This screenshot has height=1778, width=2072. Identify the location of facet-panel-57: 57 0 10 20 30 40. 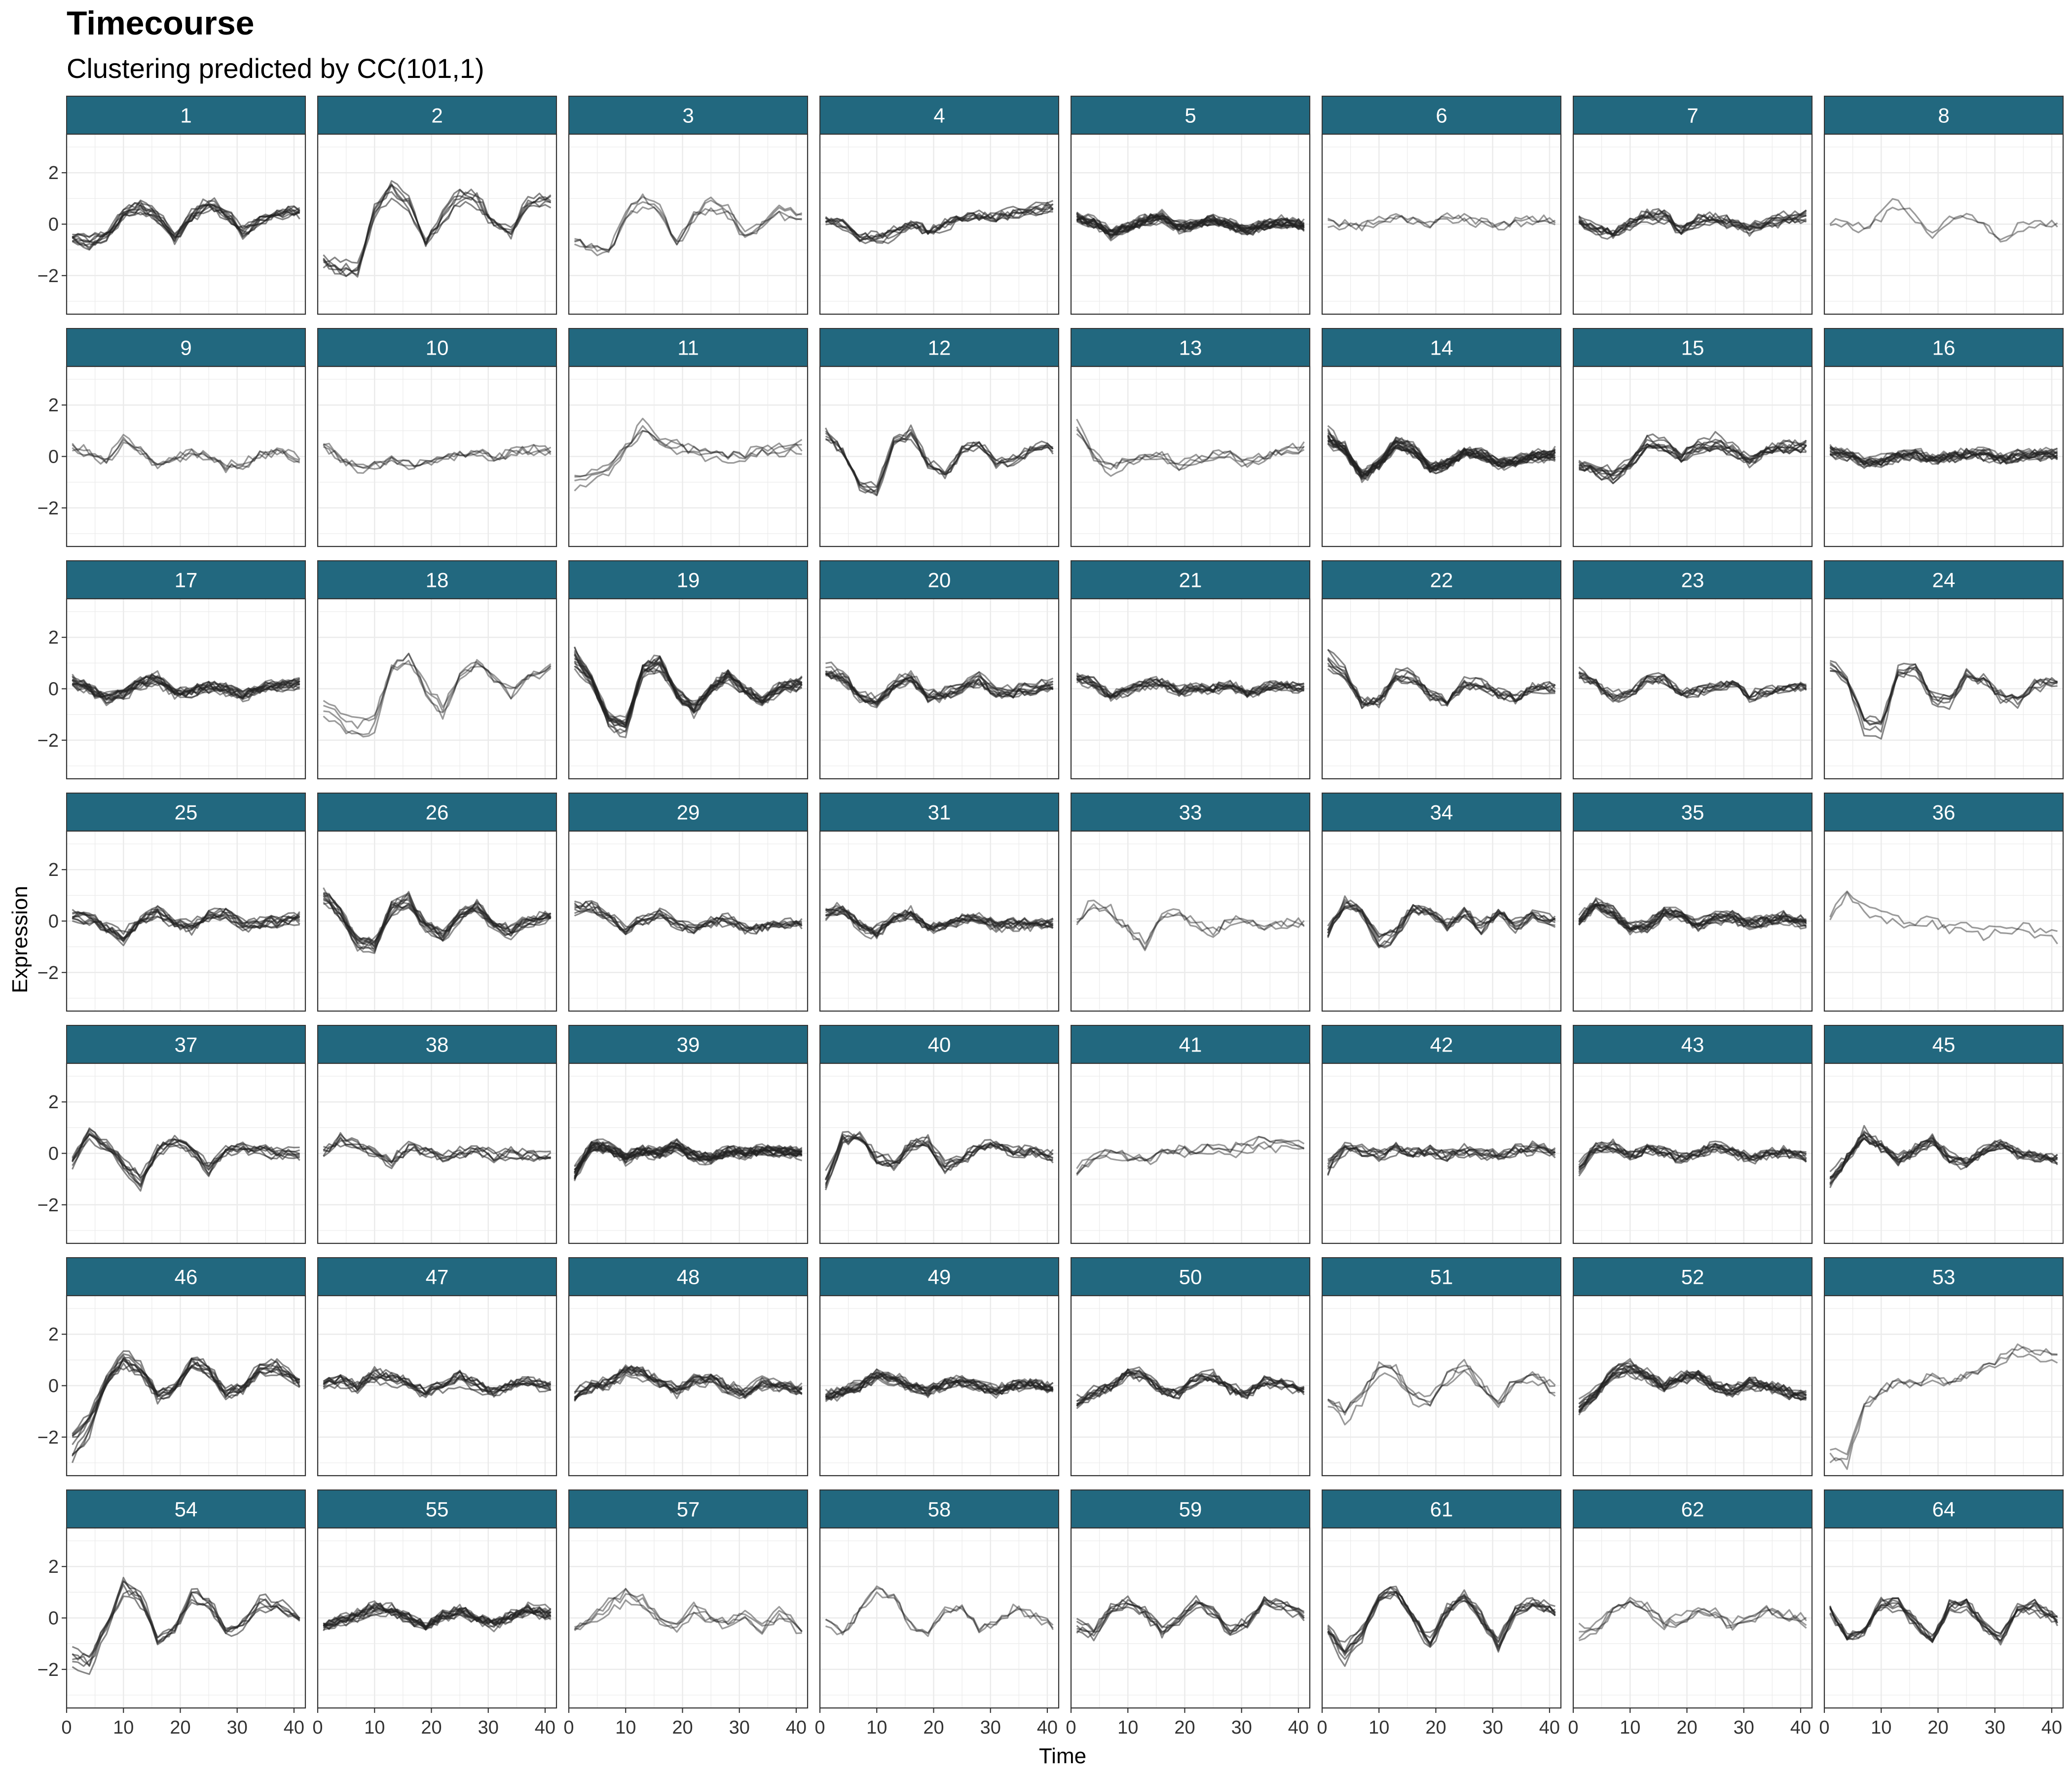
(686, 1614).